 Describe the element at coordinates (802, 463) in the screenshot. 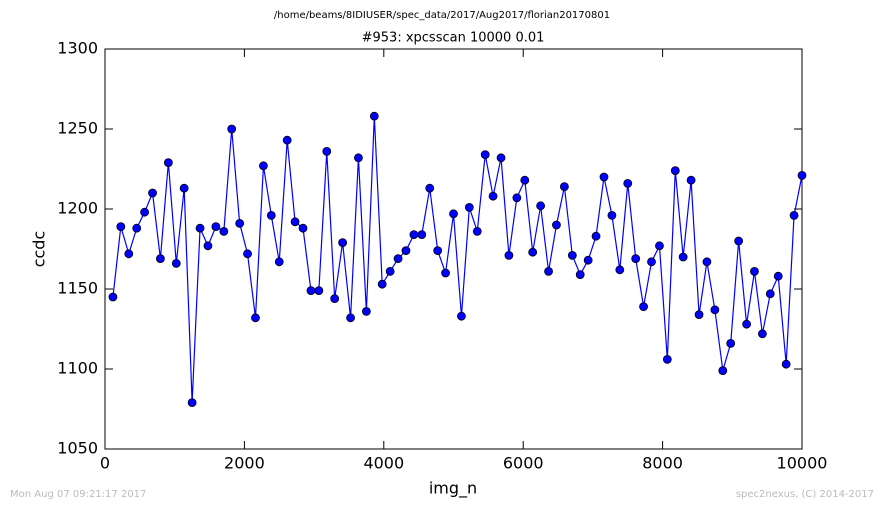

I see `x-tick-label: 10000` at that location.